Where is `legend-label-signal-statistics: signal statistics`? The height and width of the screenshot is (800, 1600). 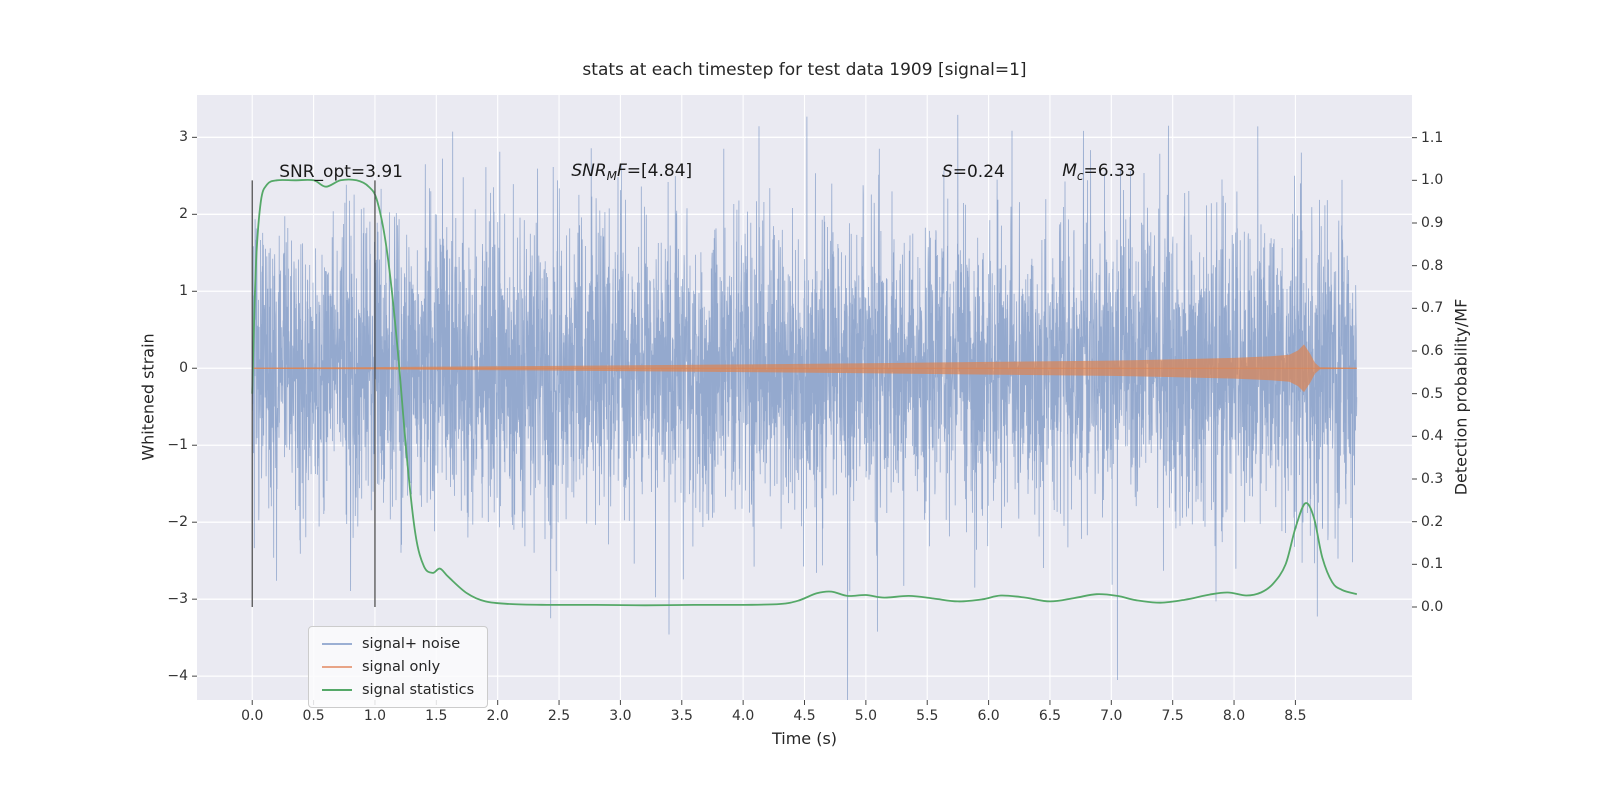
legend-label-signal-statistics: signal statistics is located at coordinates (418, 690).